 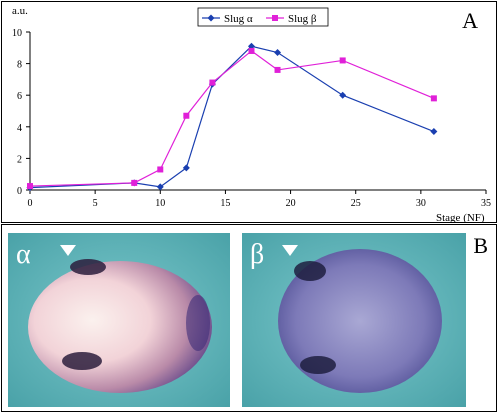 I want to click on legend-label: Slug α, so click(x=238, y=19).